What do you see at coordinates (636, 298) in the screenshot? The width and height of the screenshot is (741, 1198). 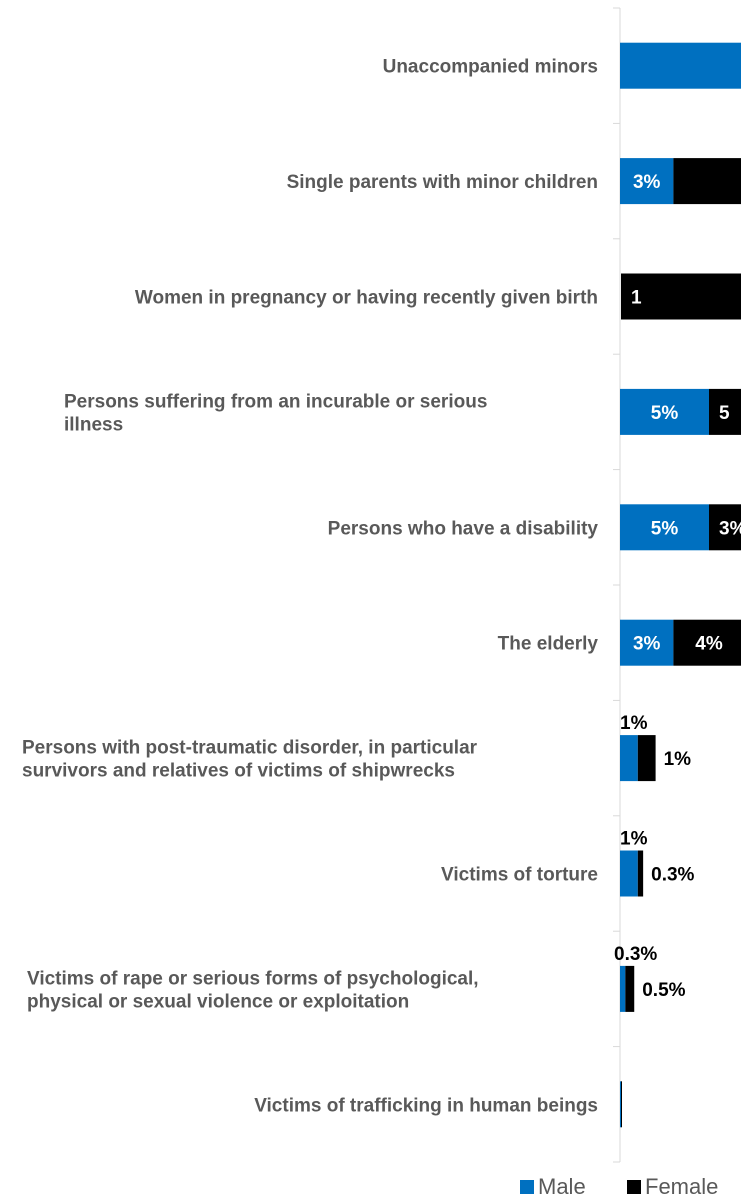 I see `data-label-female: 1` at bounding box center [636, 298].